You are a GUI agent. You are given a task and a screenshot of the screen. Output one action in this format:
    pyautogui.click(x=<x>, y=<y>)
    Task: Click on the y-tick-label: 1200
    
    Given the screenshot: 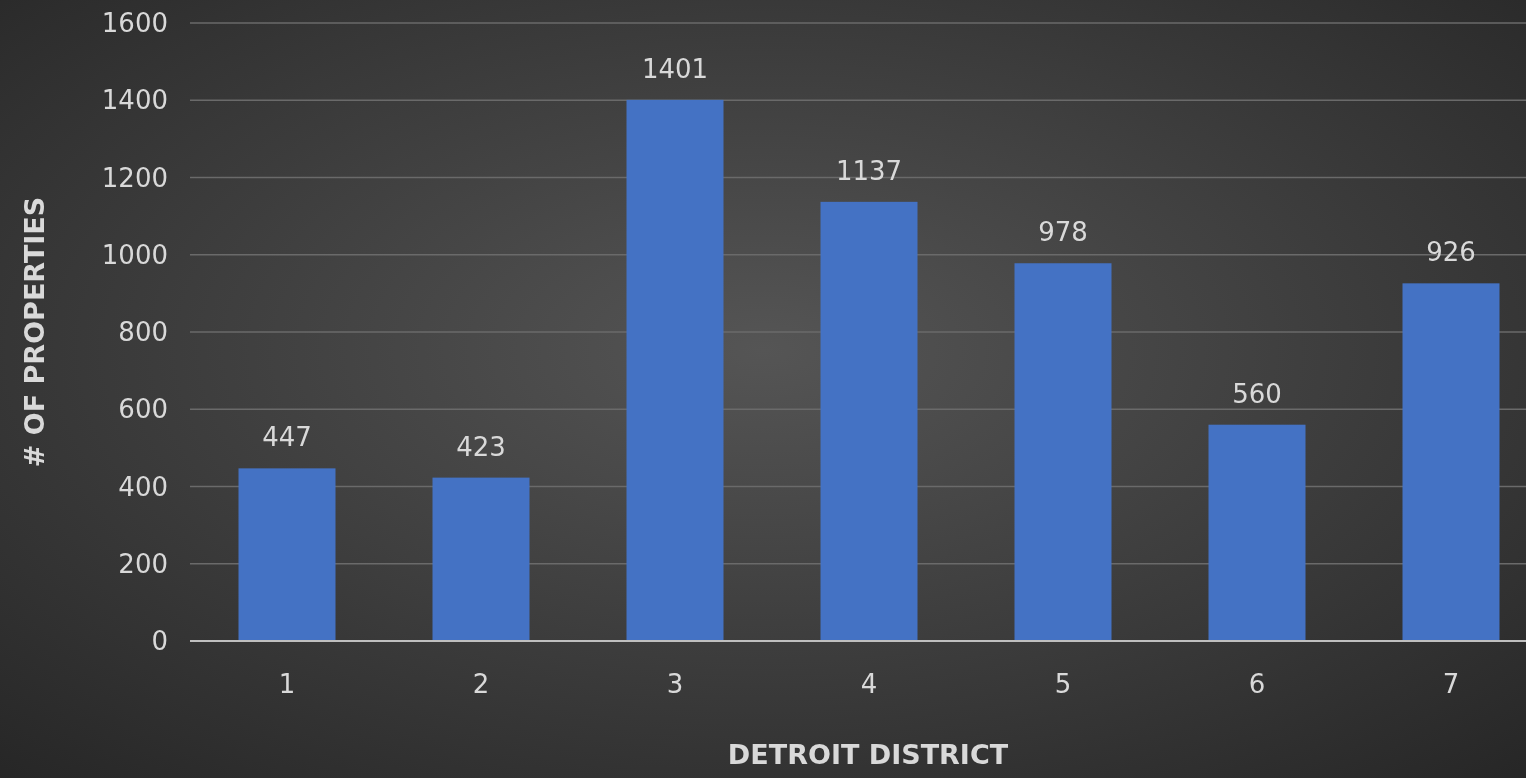 What is the action you would take?
    pyautogui.click(x=134, y=177)
    